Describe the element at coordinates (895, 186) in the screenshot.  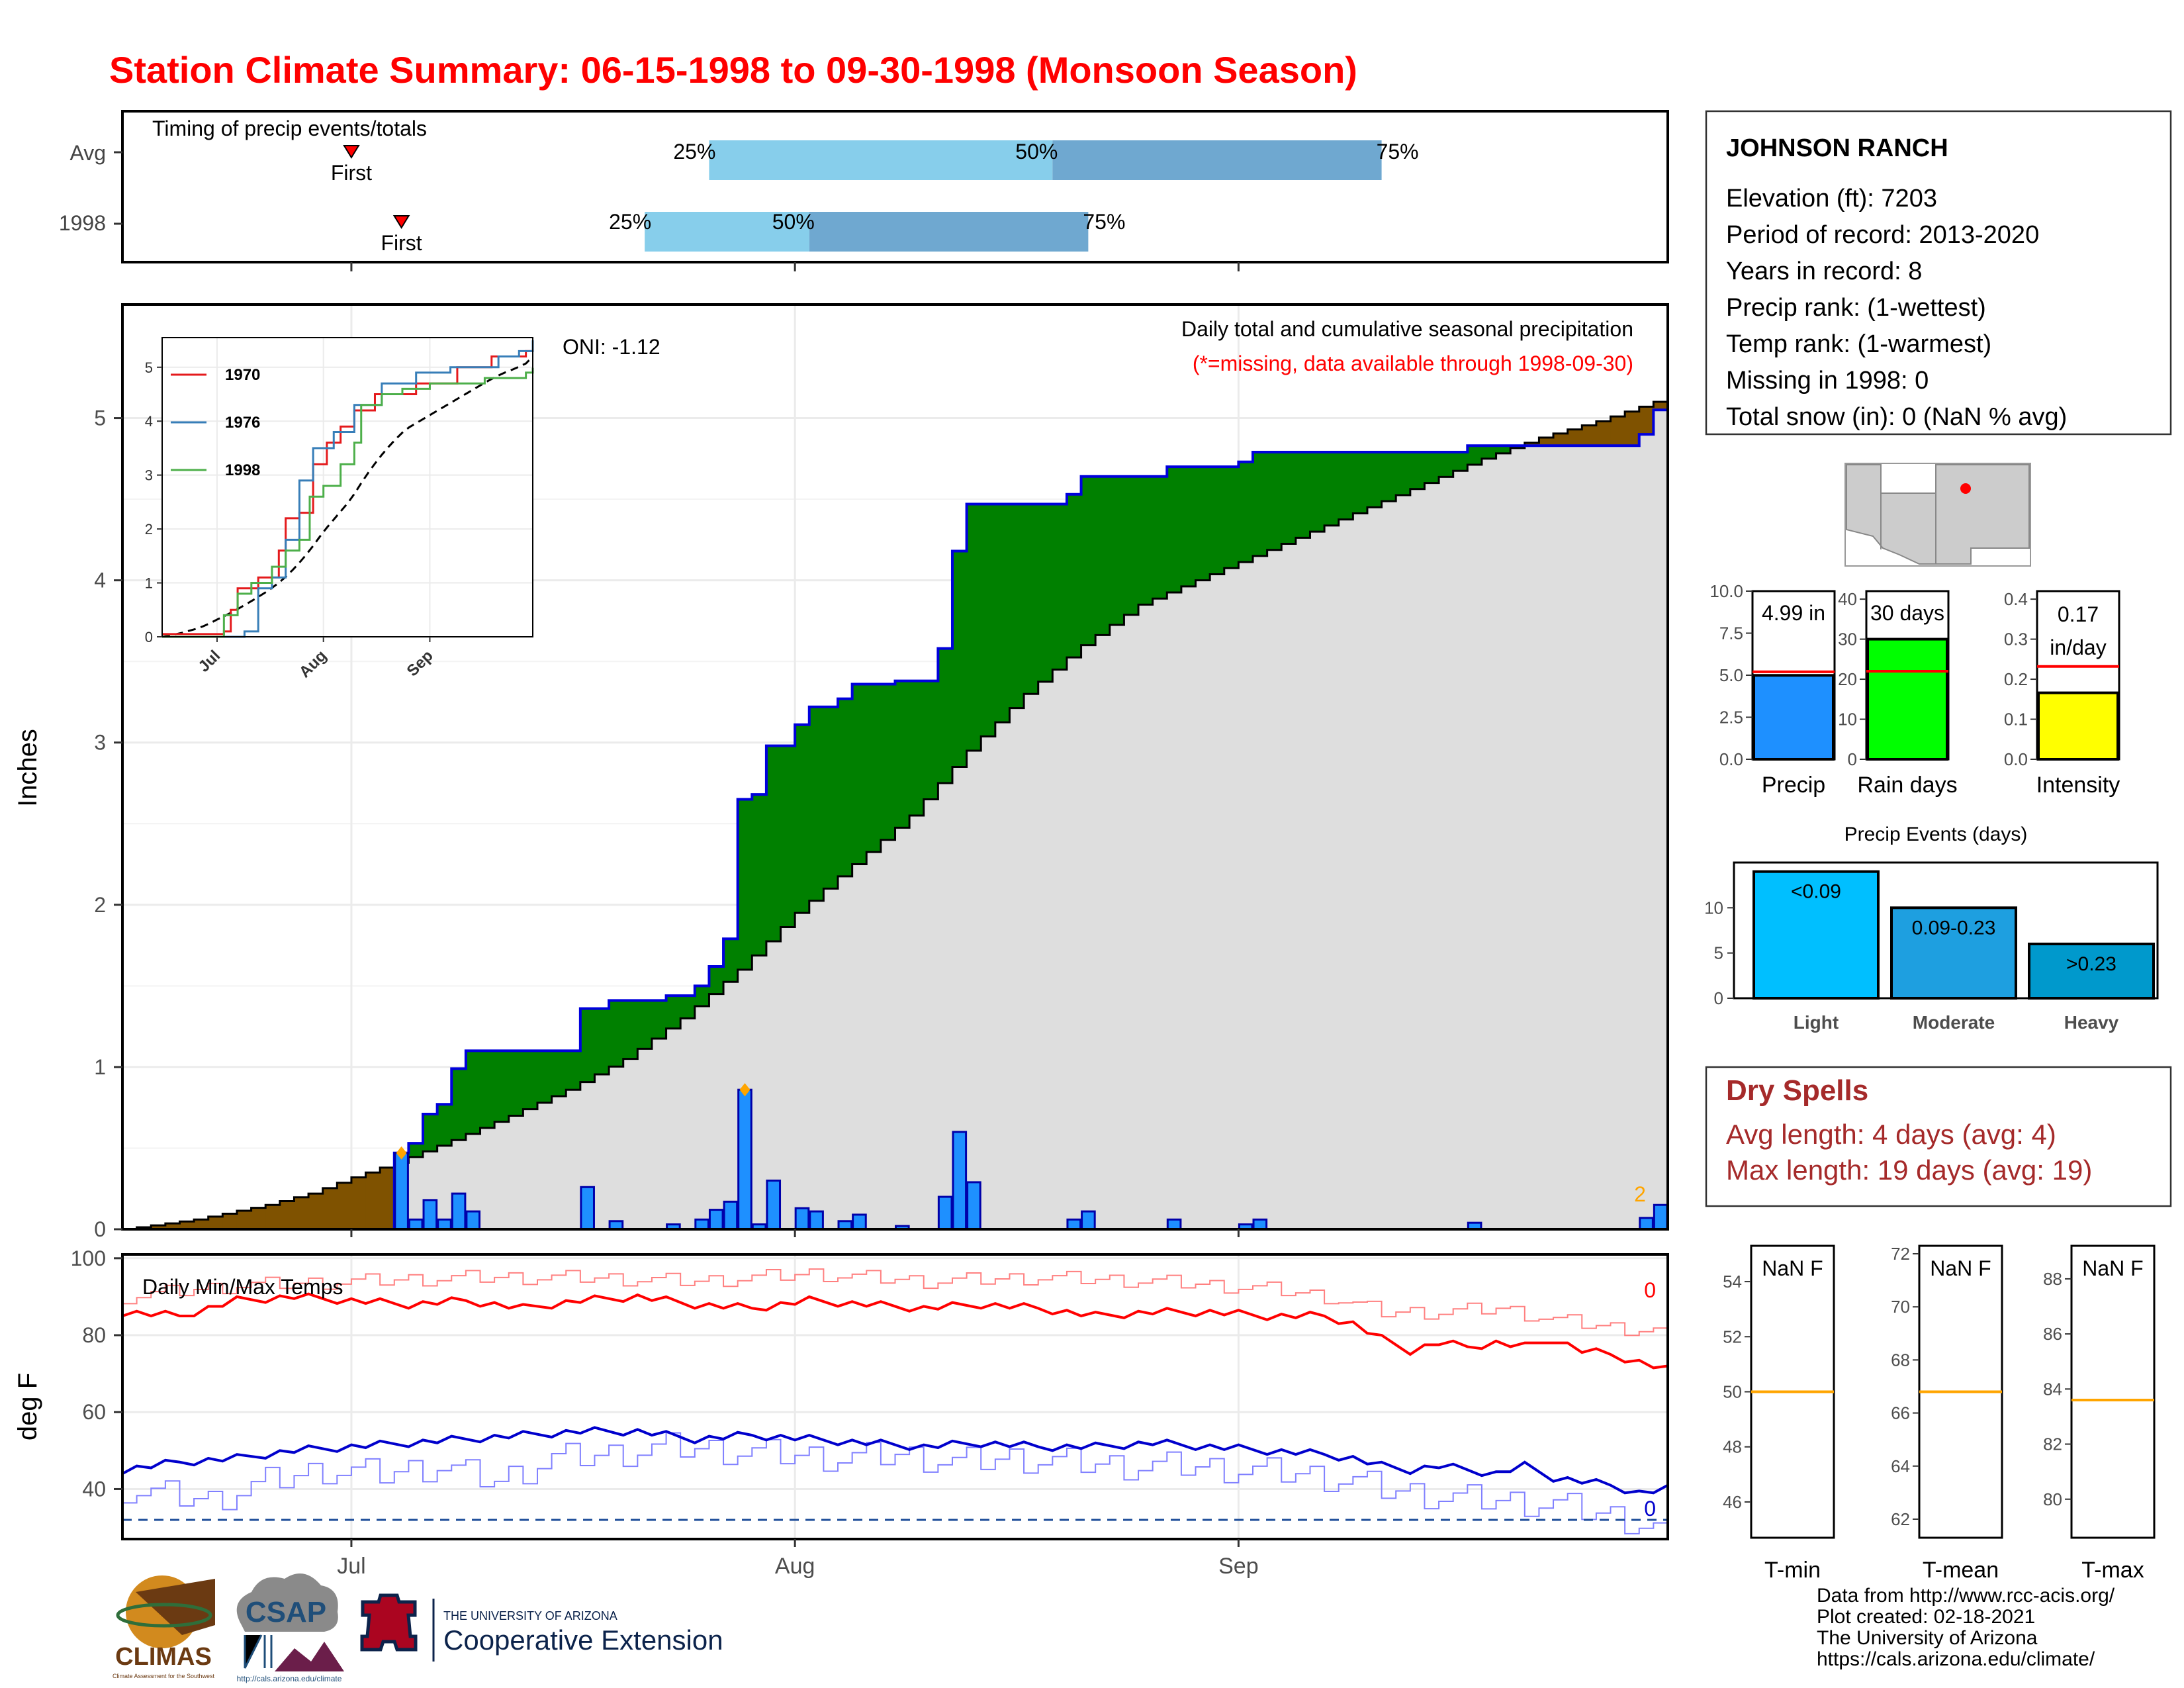
I see `timing-frame` at that location.